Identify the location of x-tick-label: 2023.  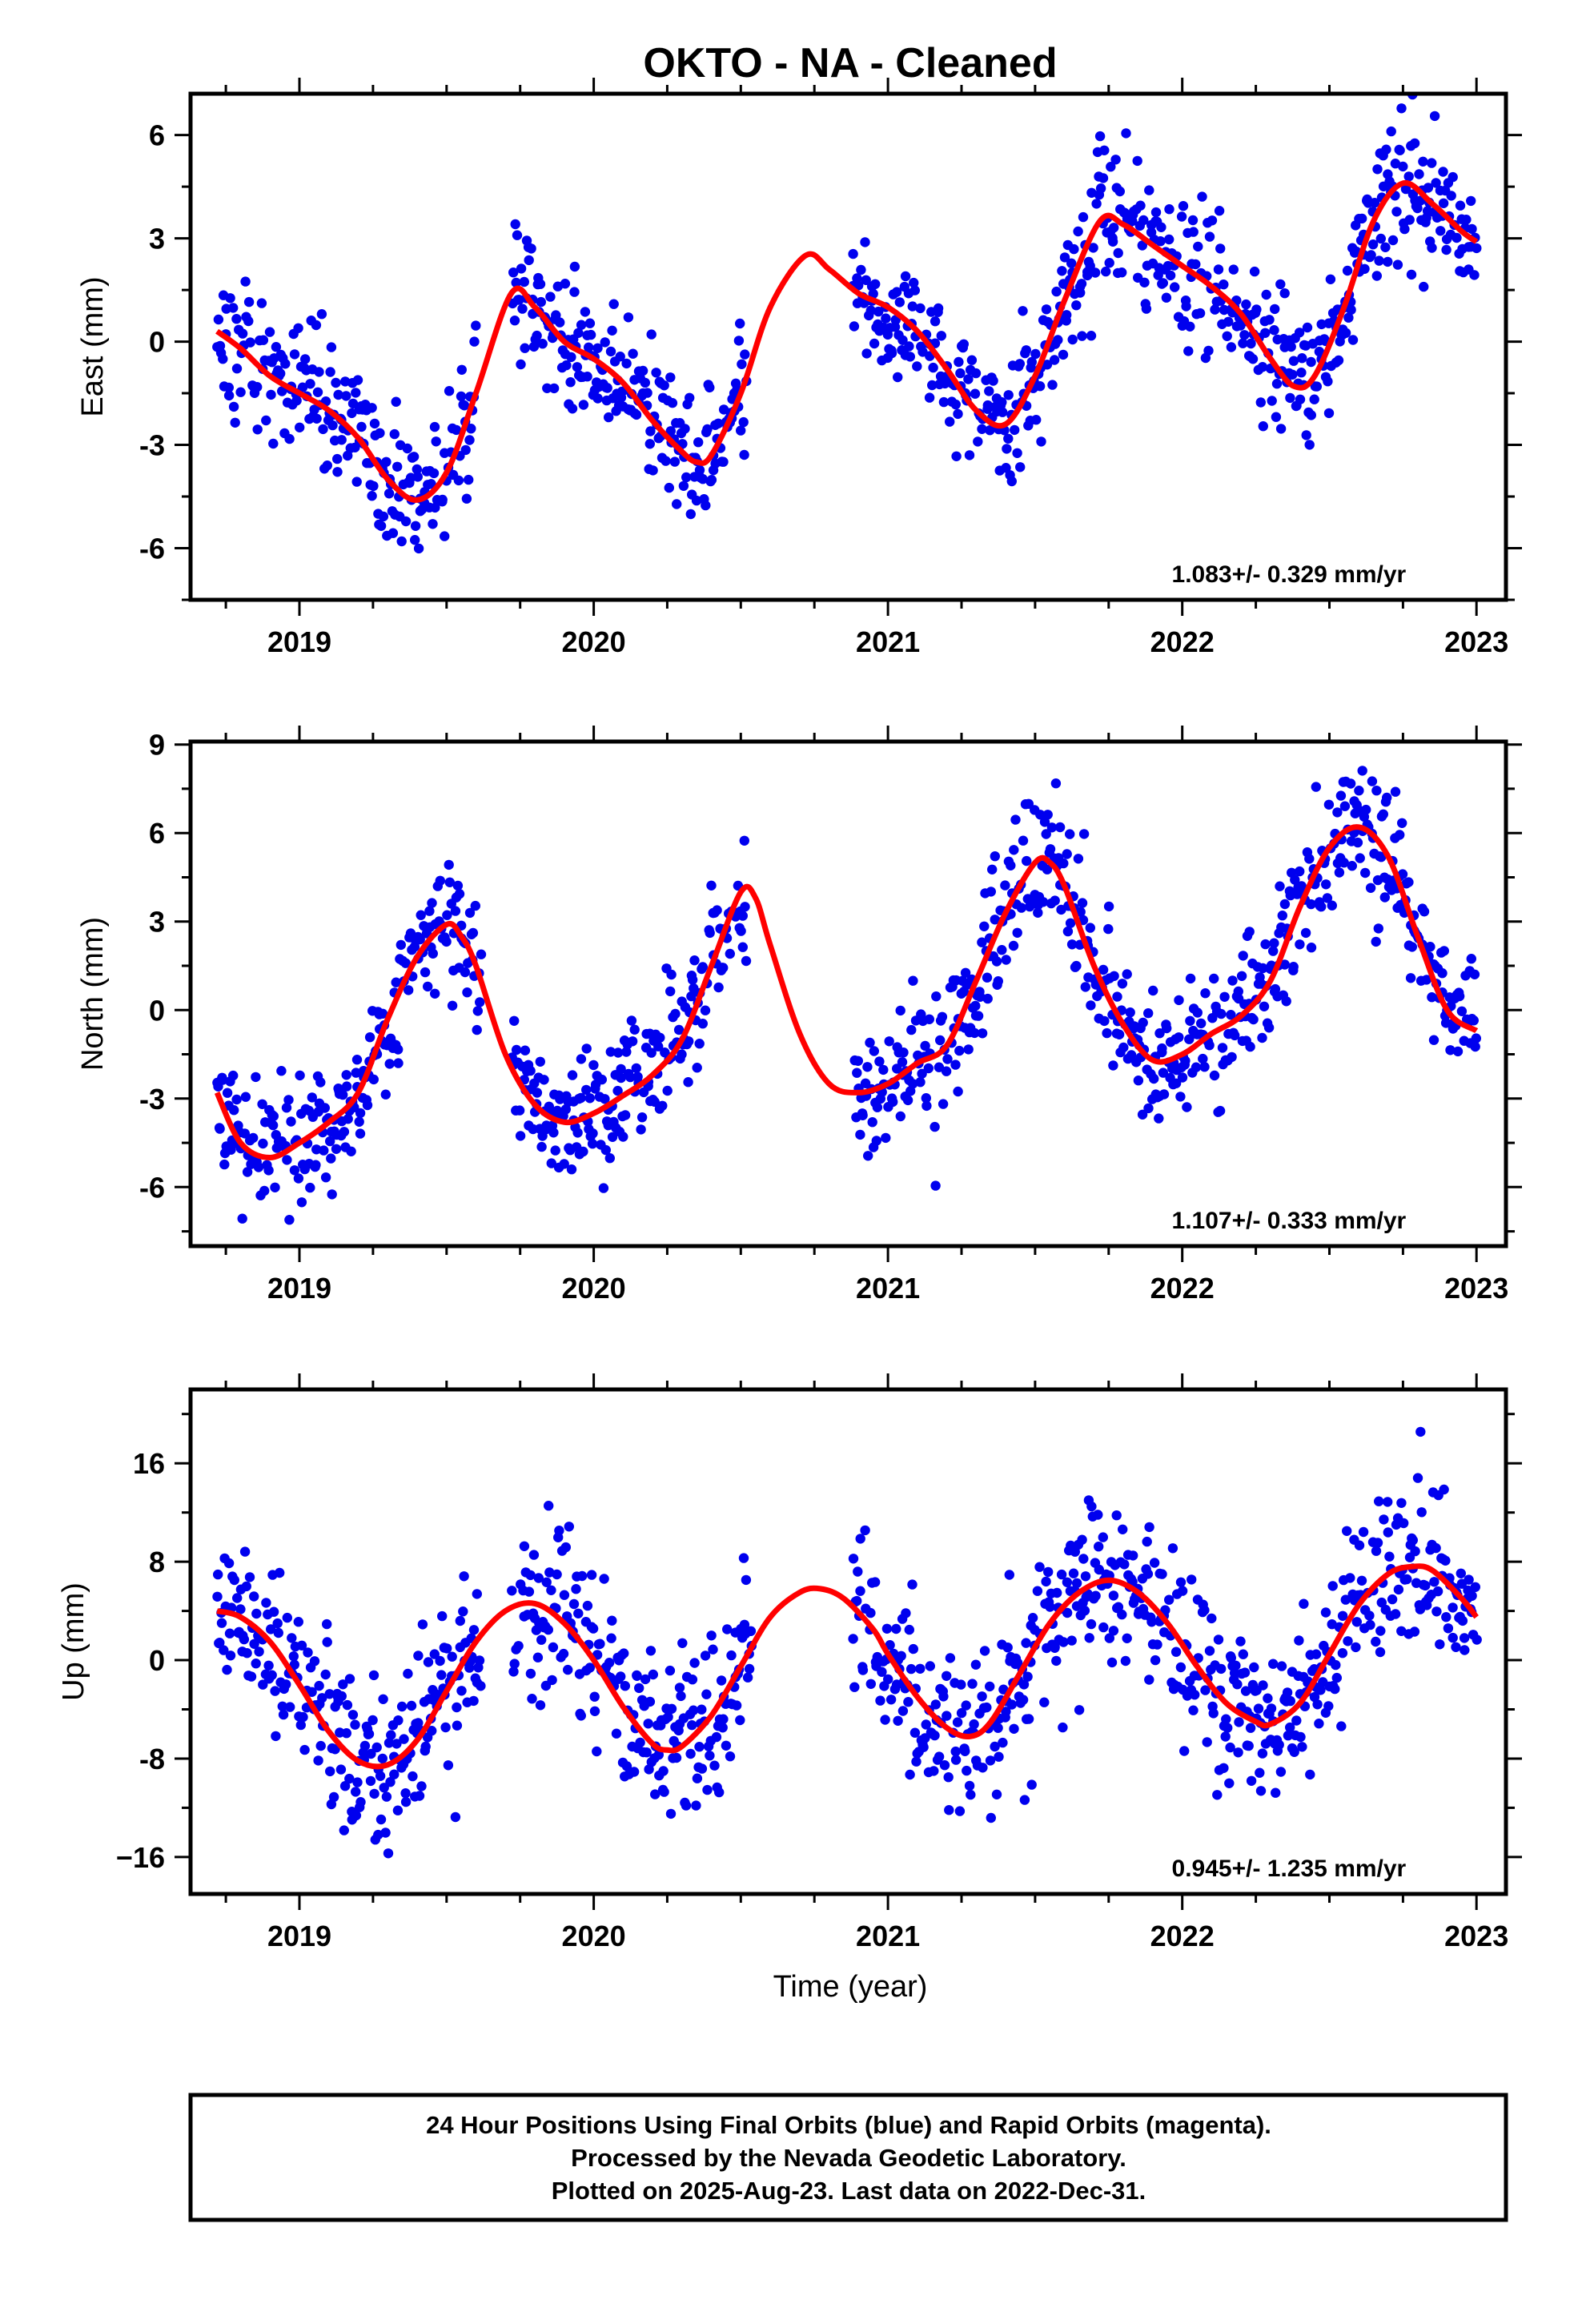
(1476, 1288).